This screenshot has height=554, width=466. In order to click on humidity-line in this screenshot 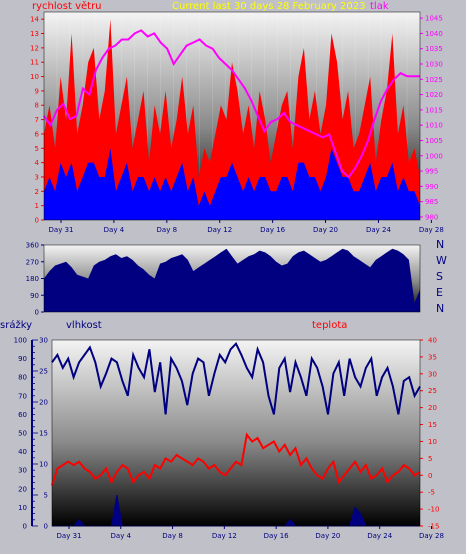, I will do `click(236, 378)`.